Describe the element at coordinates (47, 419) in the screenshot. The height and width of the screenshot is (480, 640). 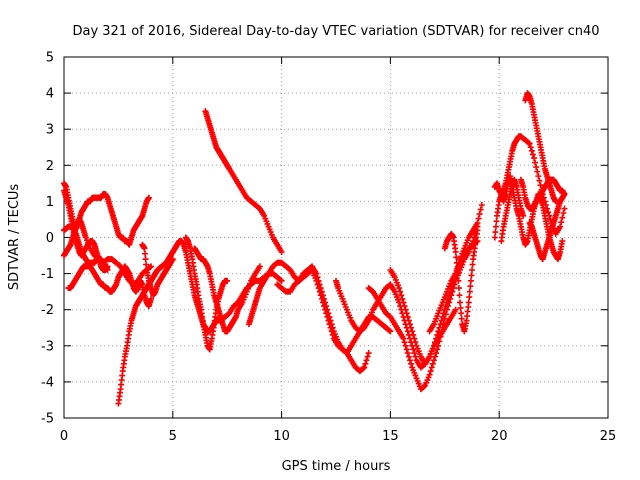
I see `y-tick-label: -5` at that location.